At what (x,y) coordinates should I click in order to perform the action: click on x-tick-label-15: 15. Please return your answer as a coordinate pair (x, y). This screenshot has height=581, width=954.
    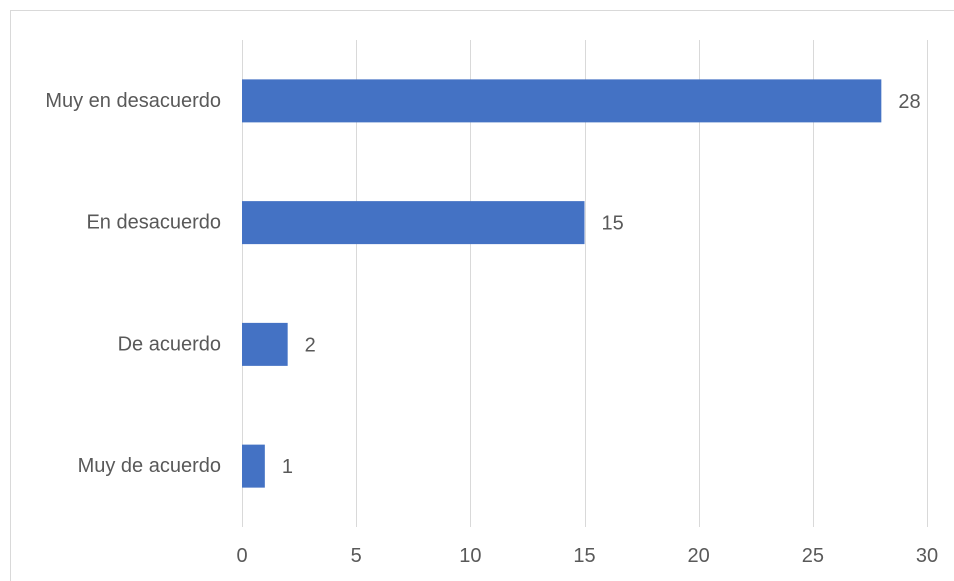
    Looking at the image, I should click on (584, 556).